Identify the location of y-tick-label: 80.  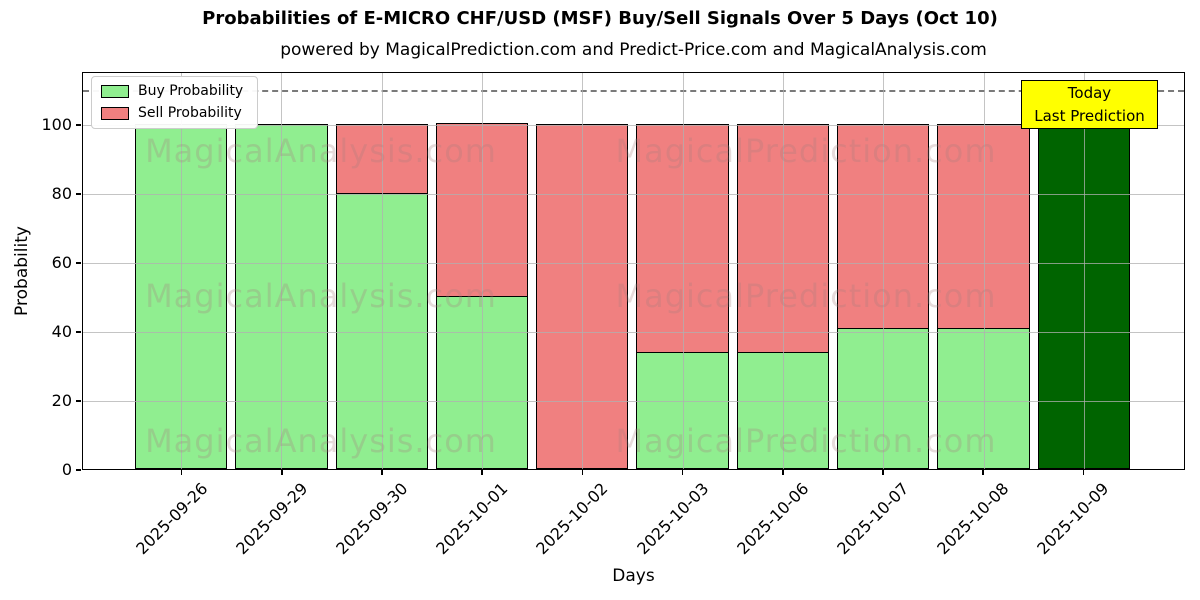
(61, 193).